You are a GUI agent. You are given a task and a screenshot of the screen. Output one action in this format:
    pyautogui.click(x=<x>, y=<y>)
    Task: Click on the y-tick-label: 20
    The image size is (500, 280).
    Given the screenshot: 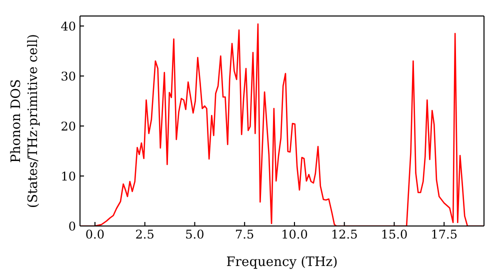 What is the action you would take?
    pyautogui.click(x=68, y=126)
    